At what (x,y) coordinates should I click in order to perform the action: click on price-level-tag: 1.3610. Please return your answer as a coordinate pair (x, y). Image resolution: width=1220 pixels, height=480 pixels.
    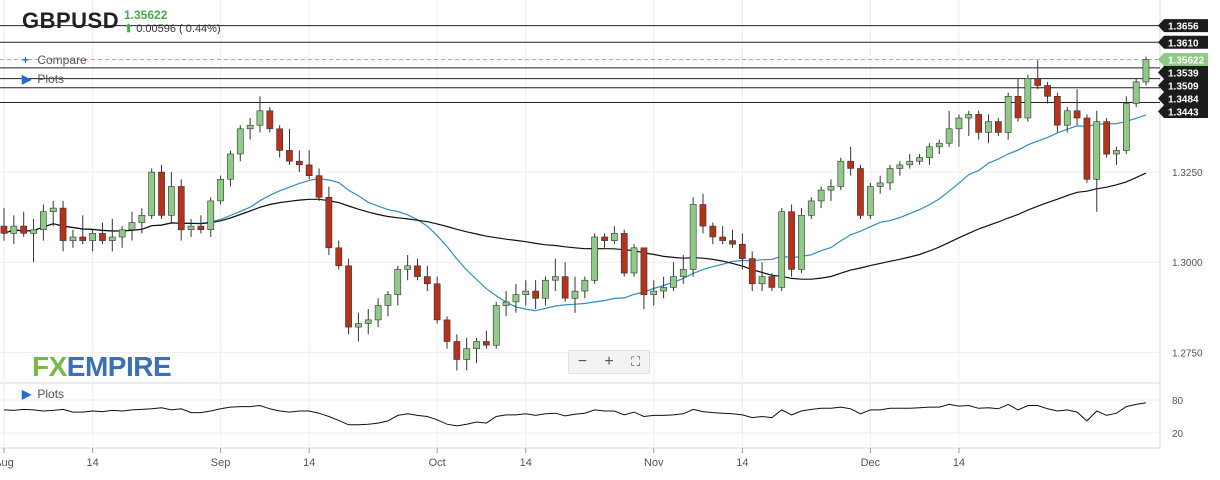
    Looking at the image, I should click on (1183, 42).